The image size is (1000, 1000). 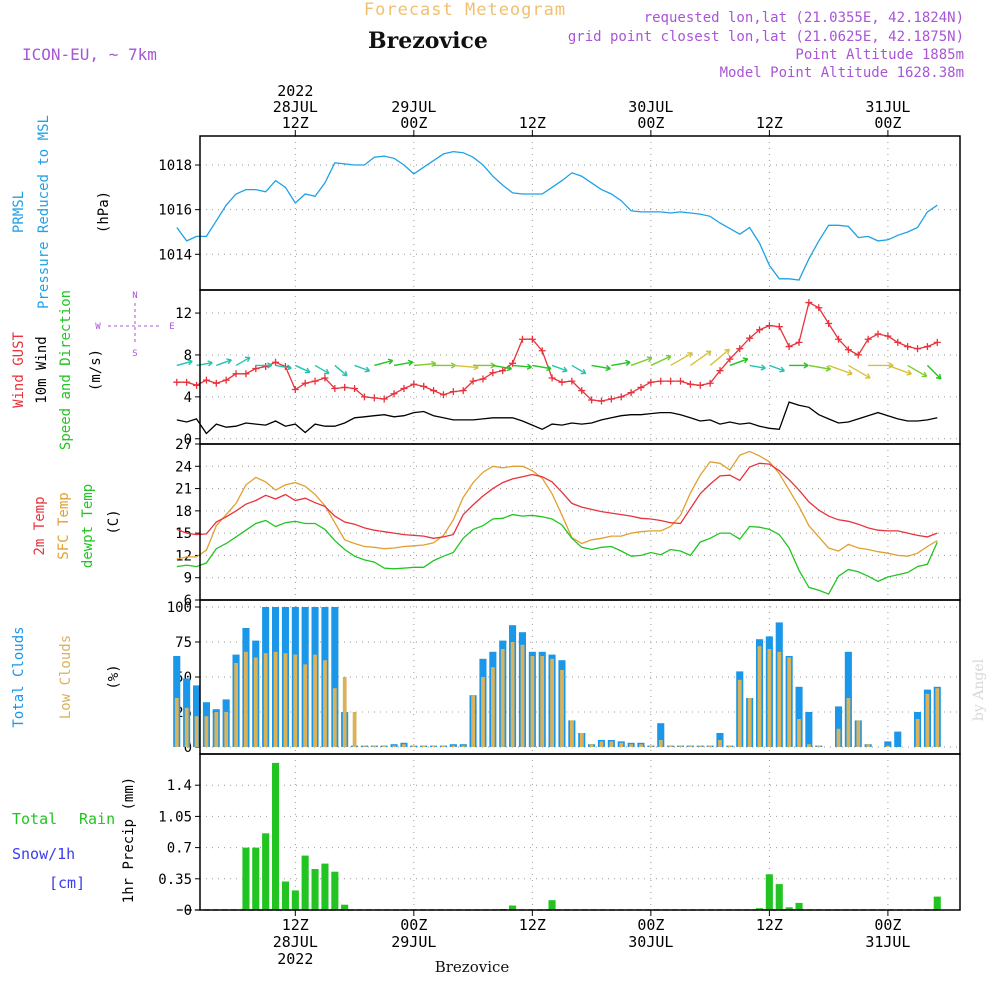 I want to click on watermark: by Angel, so click(x=979, y=689).